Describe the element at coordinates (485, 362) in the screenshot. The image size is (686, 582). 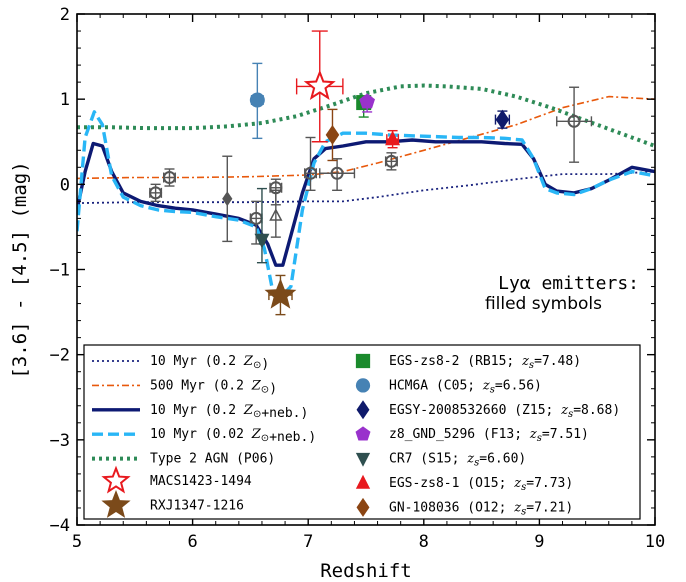
I see `legend-label-point-0: EGS-zs8-2 (RB15; zs=7.48)` at that location.